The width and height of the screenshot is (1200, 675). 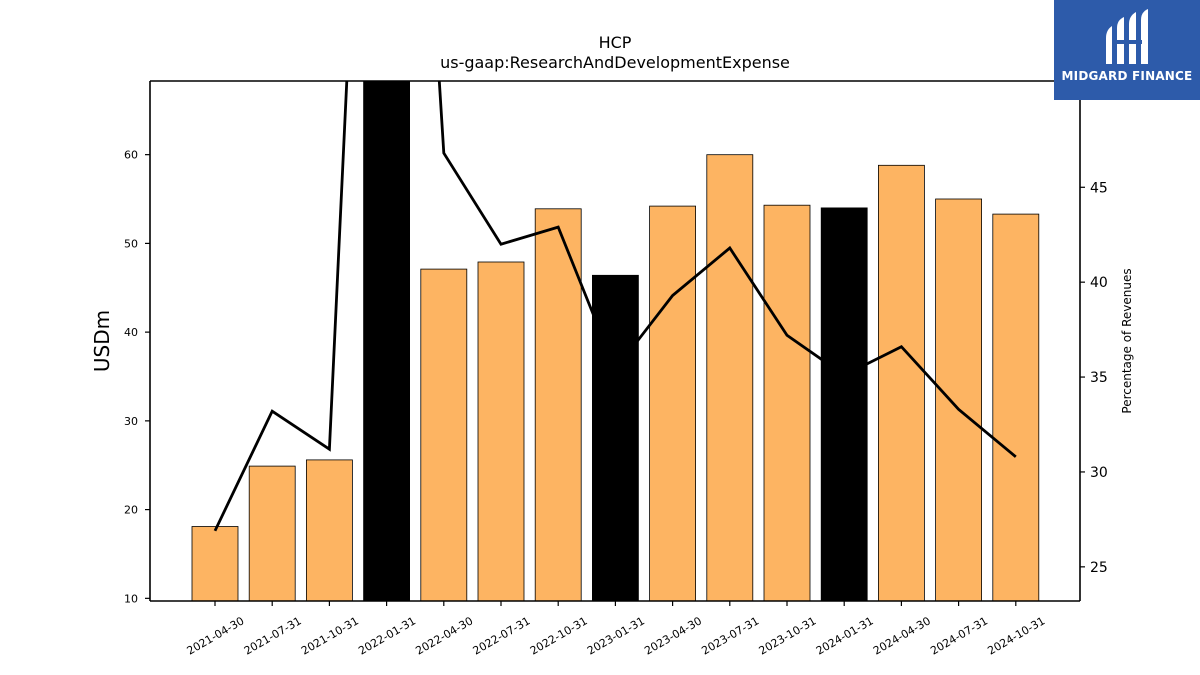 What do you see at coordinates (131, 421) in the screenshot?
I see `y-tick-label-30: 30` at bounding box center [131, 421].